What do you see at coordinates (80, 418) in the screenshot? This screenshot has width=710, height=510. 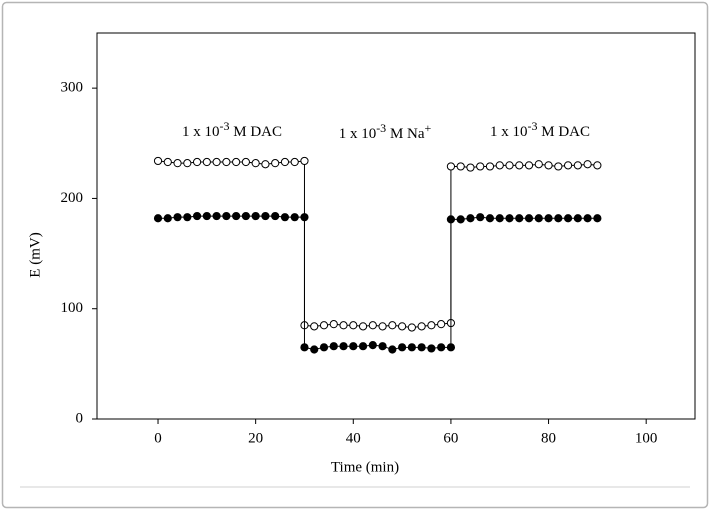 I see `y-tick-label: 0` at bounding box center [80, 418].